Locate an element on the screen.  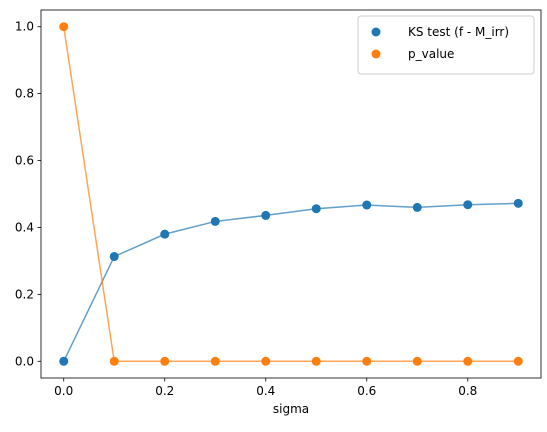
legend-label: p_value is located at coordinates (431, 54).